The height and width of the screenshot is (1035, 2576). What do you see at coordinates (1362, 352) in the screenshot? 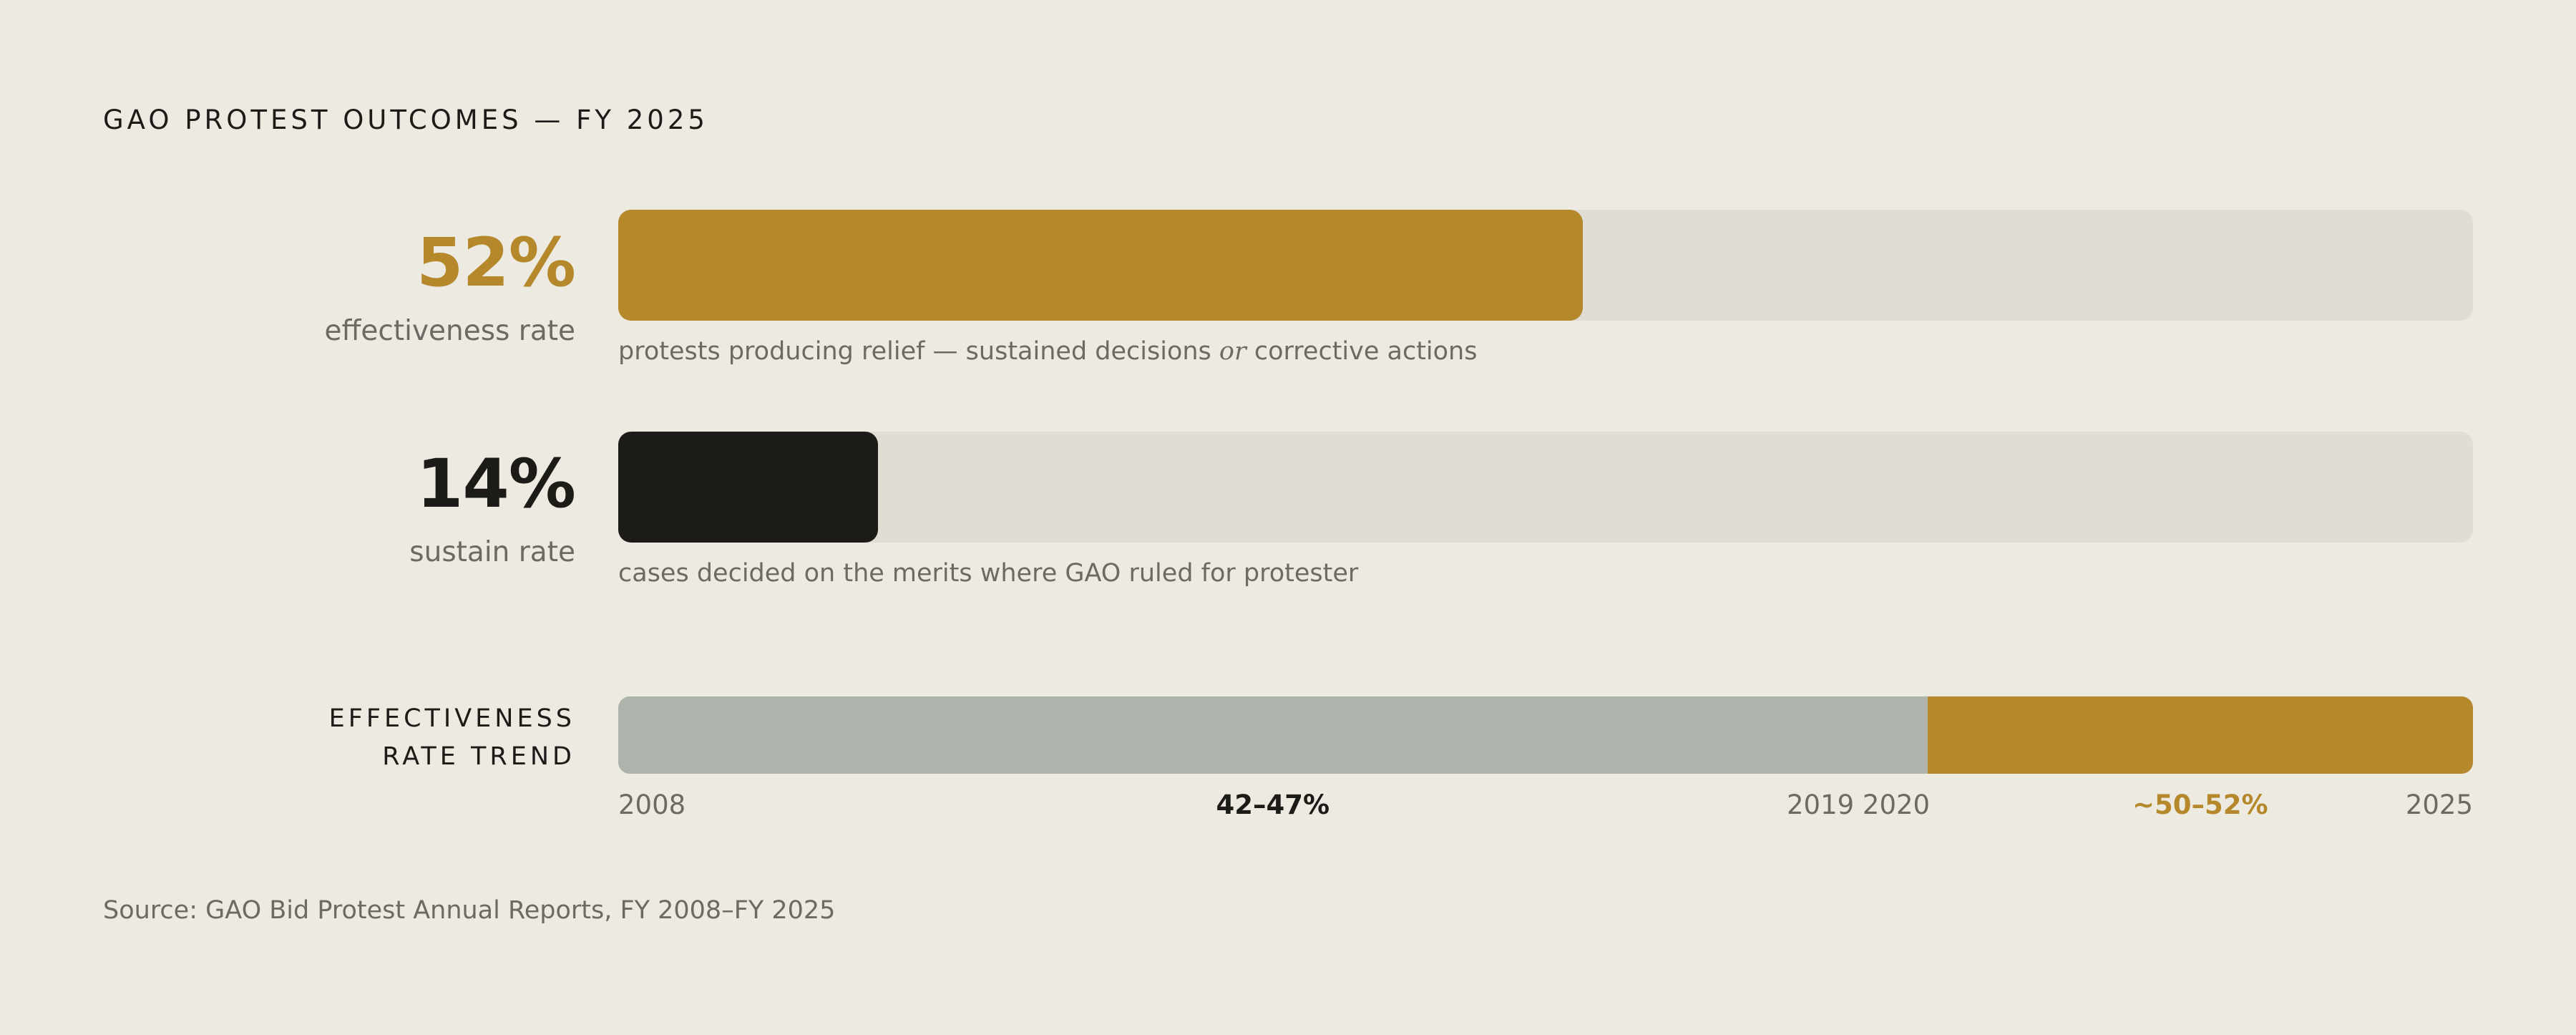
I see `caption-text-after: corrective actions` at bounding box center [1362, 352].